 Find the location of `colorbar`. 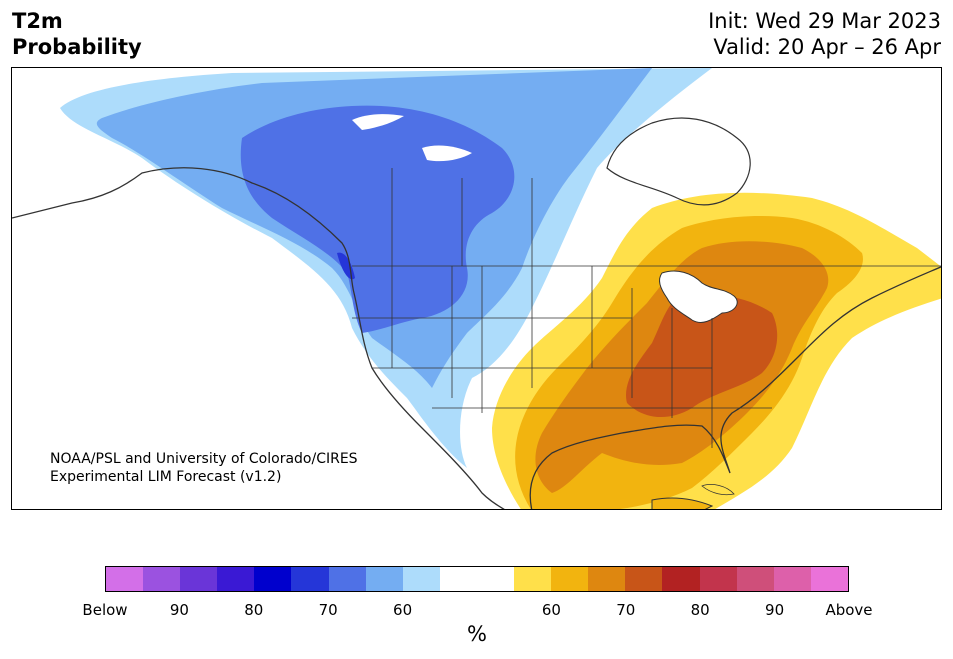

colorbar is located at coordinates (477, 579).